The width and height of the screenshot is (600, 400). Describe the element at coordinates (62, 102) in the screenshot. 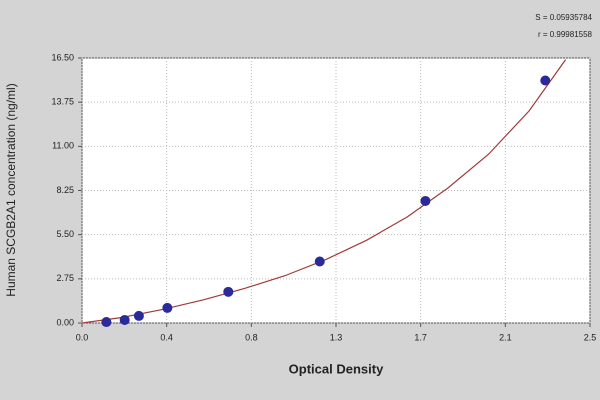

I see `y-tick-label: 13.75` at that location.